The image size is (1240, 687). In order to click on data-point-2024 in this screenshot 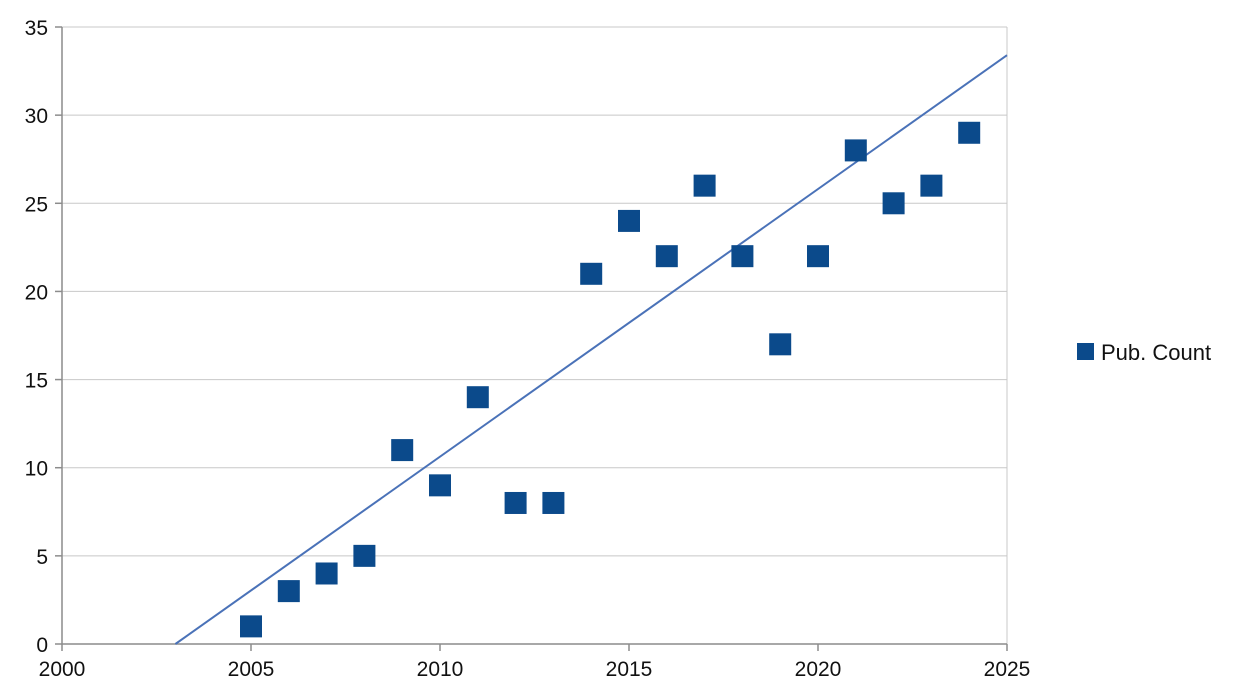, I will do `click(969, 132)`.